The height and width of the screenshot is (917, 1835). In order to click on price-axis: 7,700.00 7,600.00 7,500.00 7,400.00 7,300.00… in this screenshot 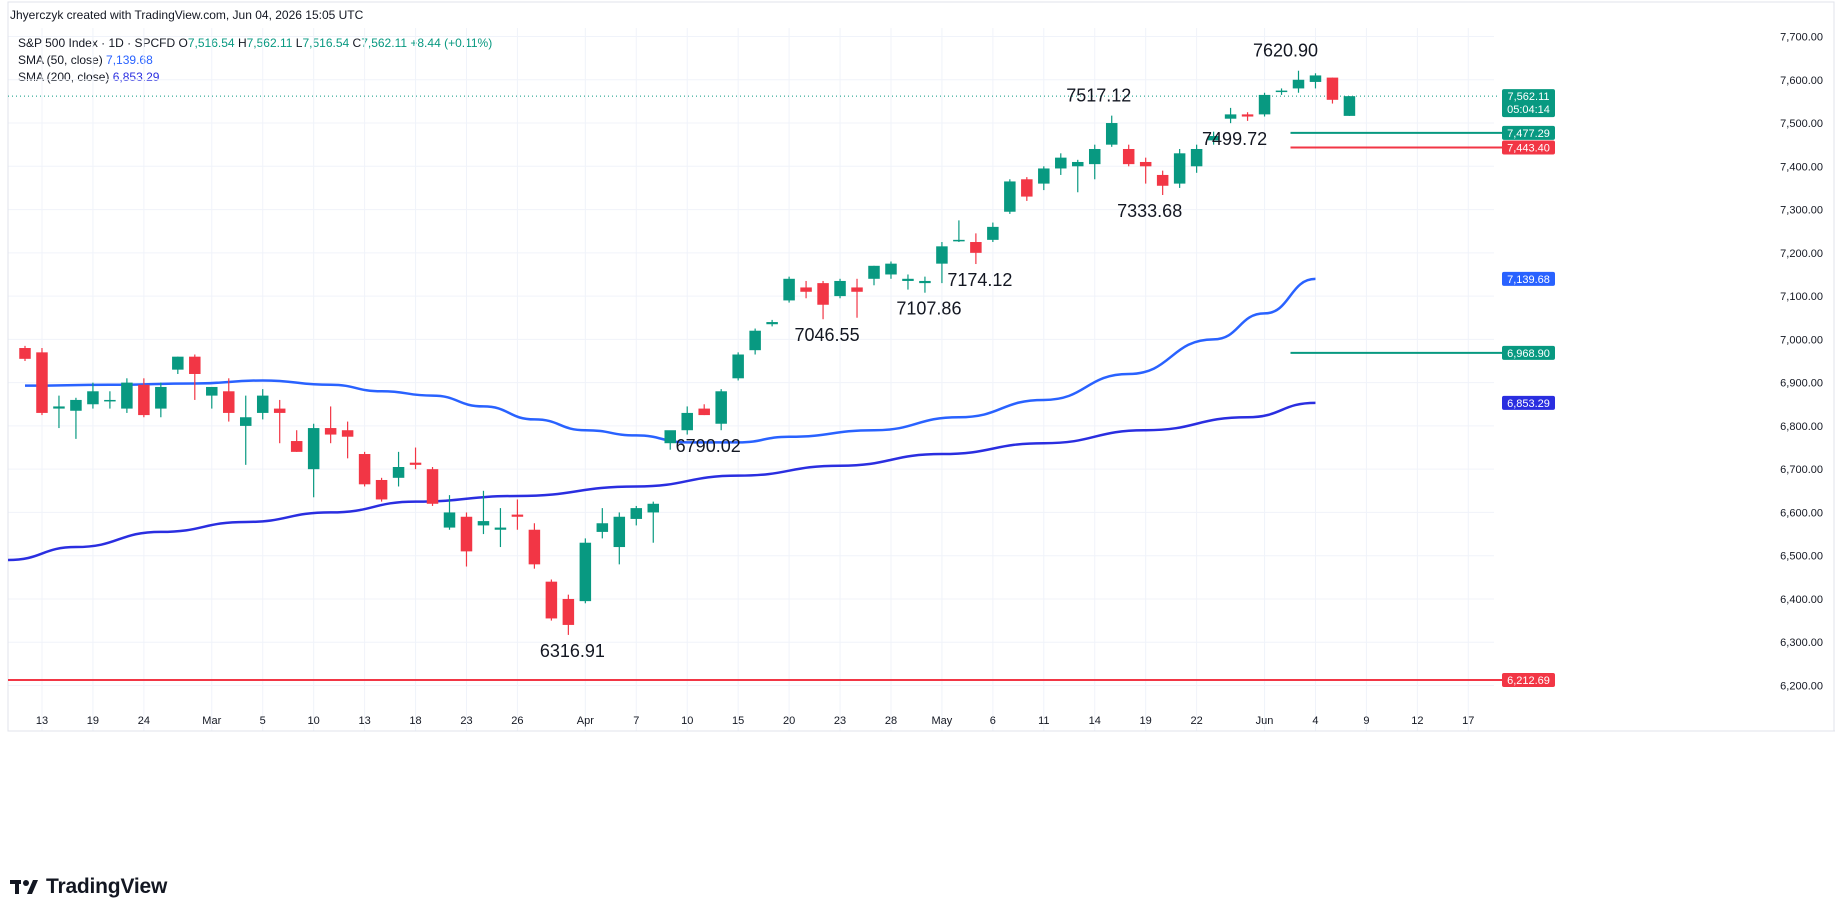, I will do `click(1801, 362)`.